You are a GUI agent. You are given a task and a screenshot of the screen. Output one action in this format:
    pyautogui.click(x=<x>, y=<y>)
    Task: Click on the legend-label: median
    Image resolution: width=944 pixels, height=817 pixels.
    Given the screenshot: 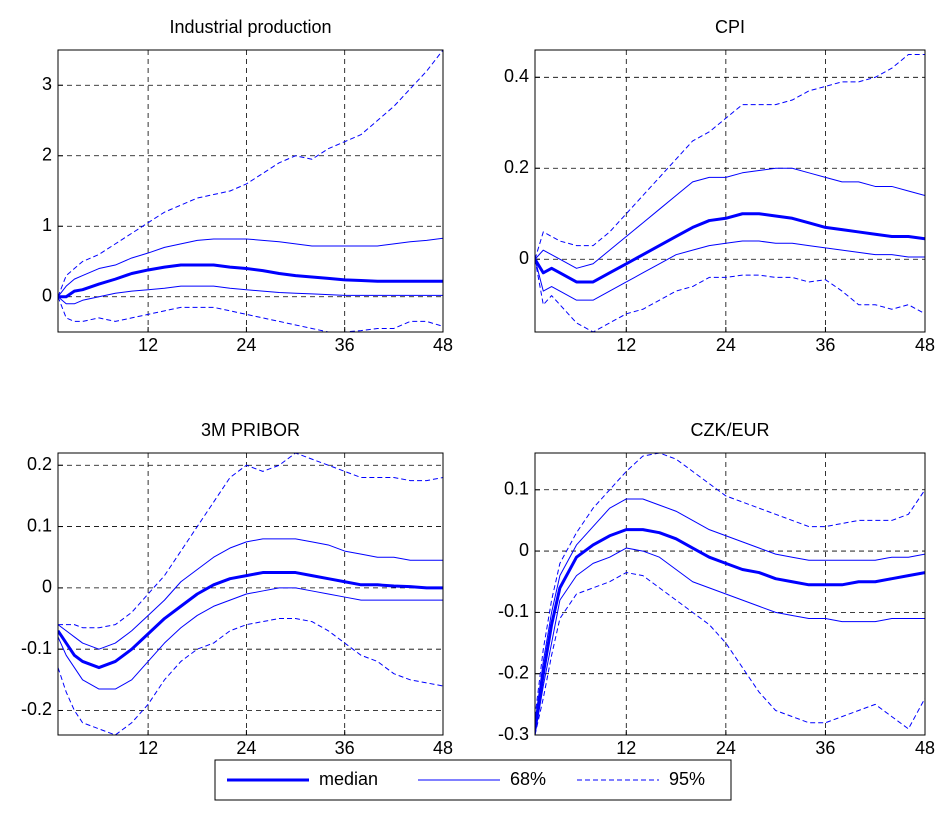 What is the action you would take?
    pyautogui.click(x=348, y=779)
    